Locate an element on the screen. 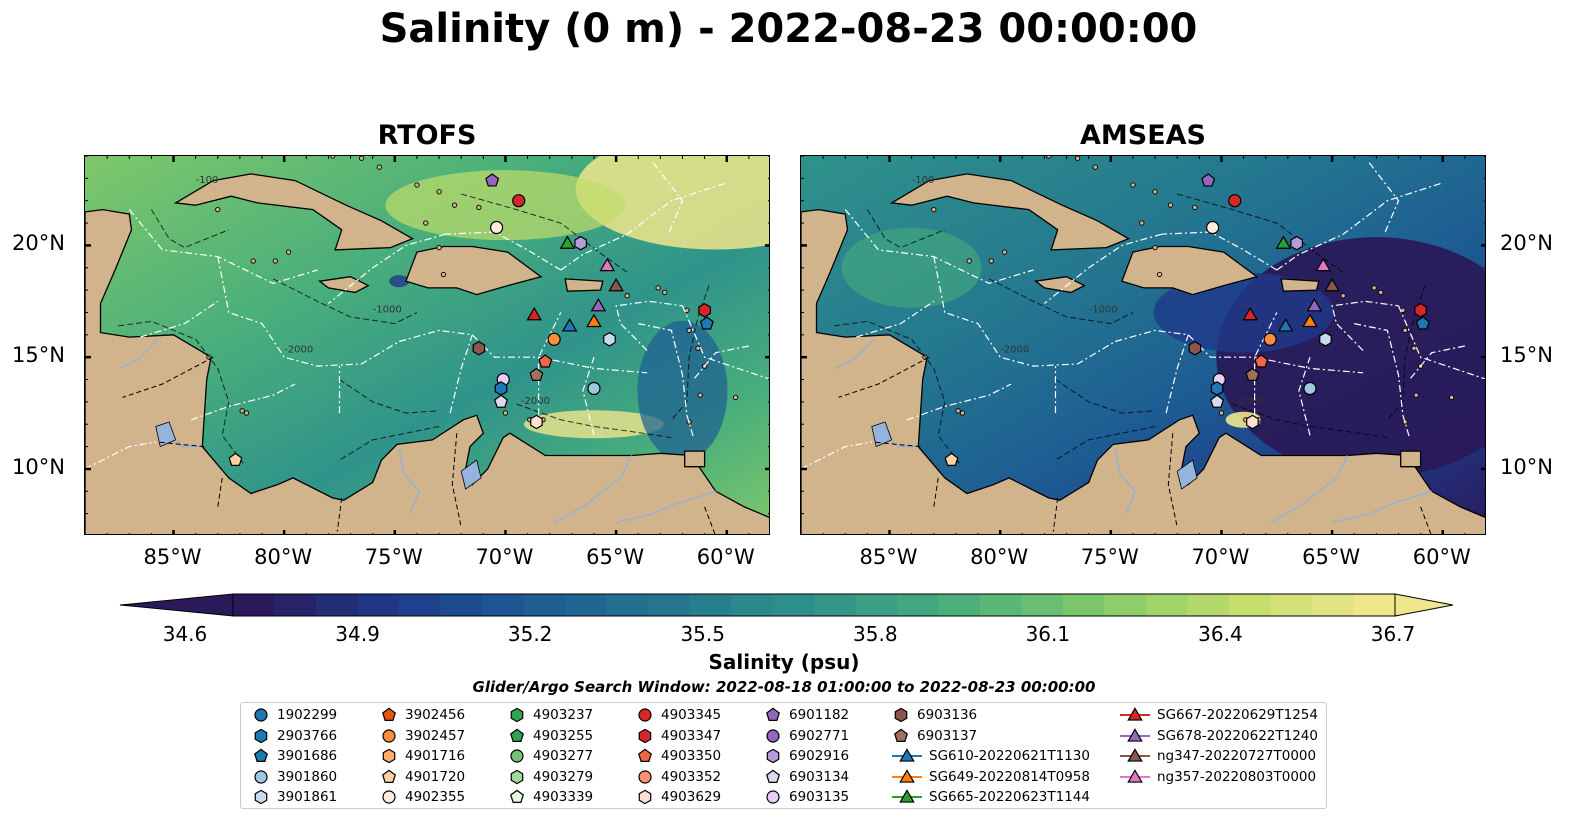  obs-marker-SG678-20220622T1240 is located at coordinates (598, 304).